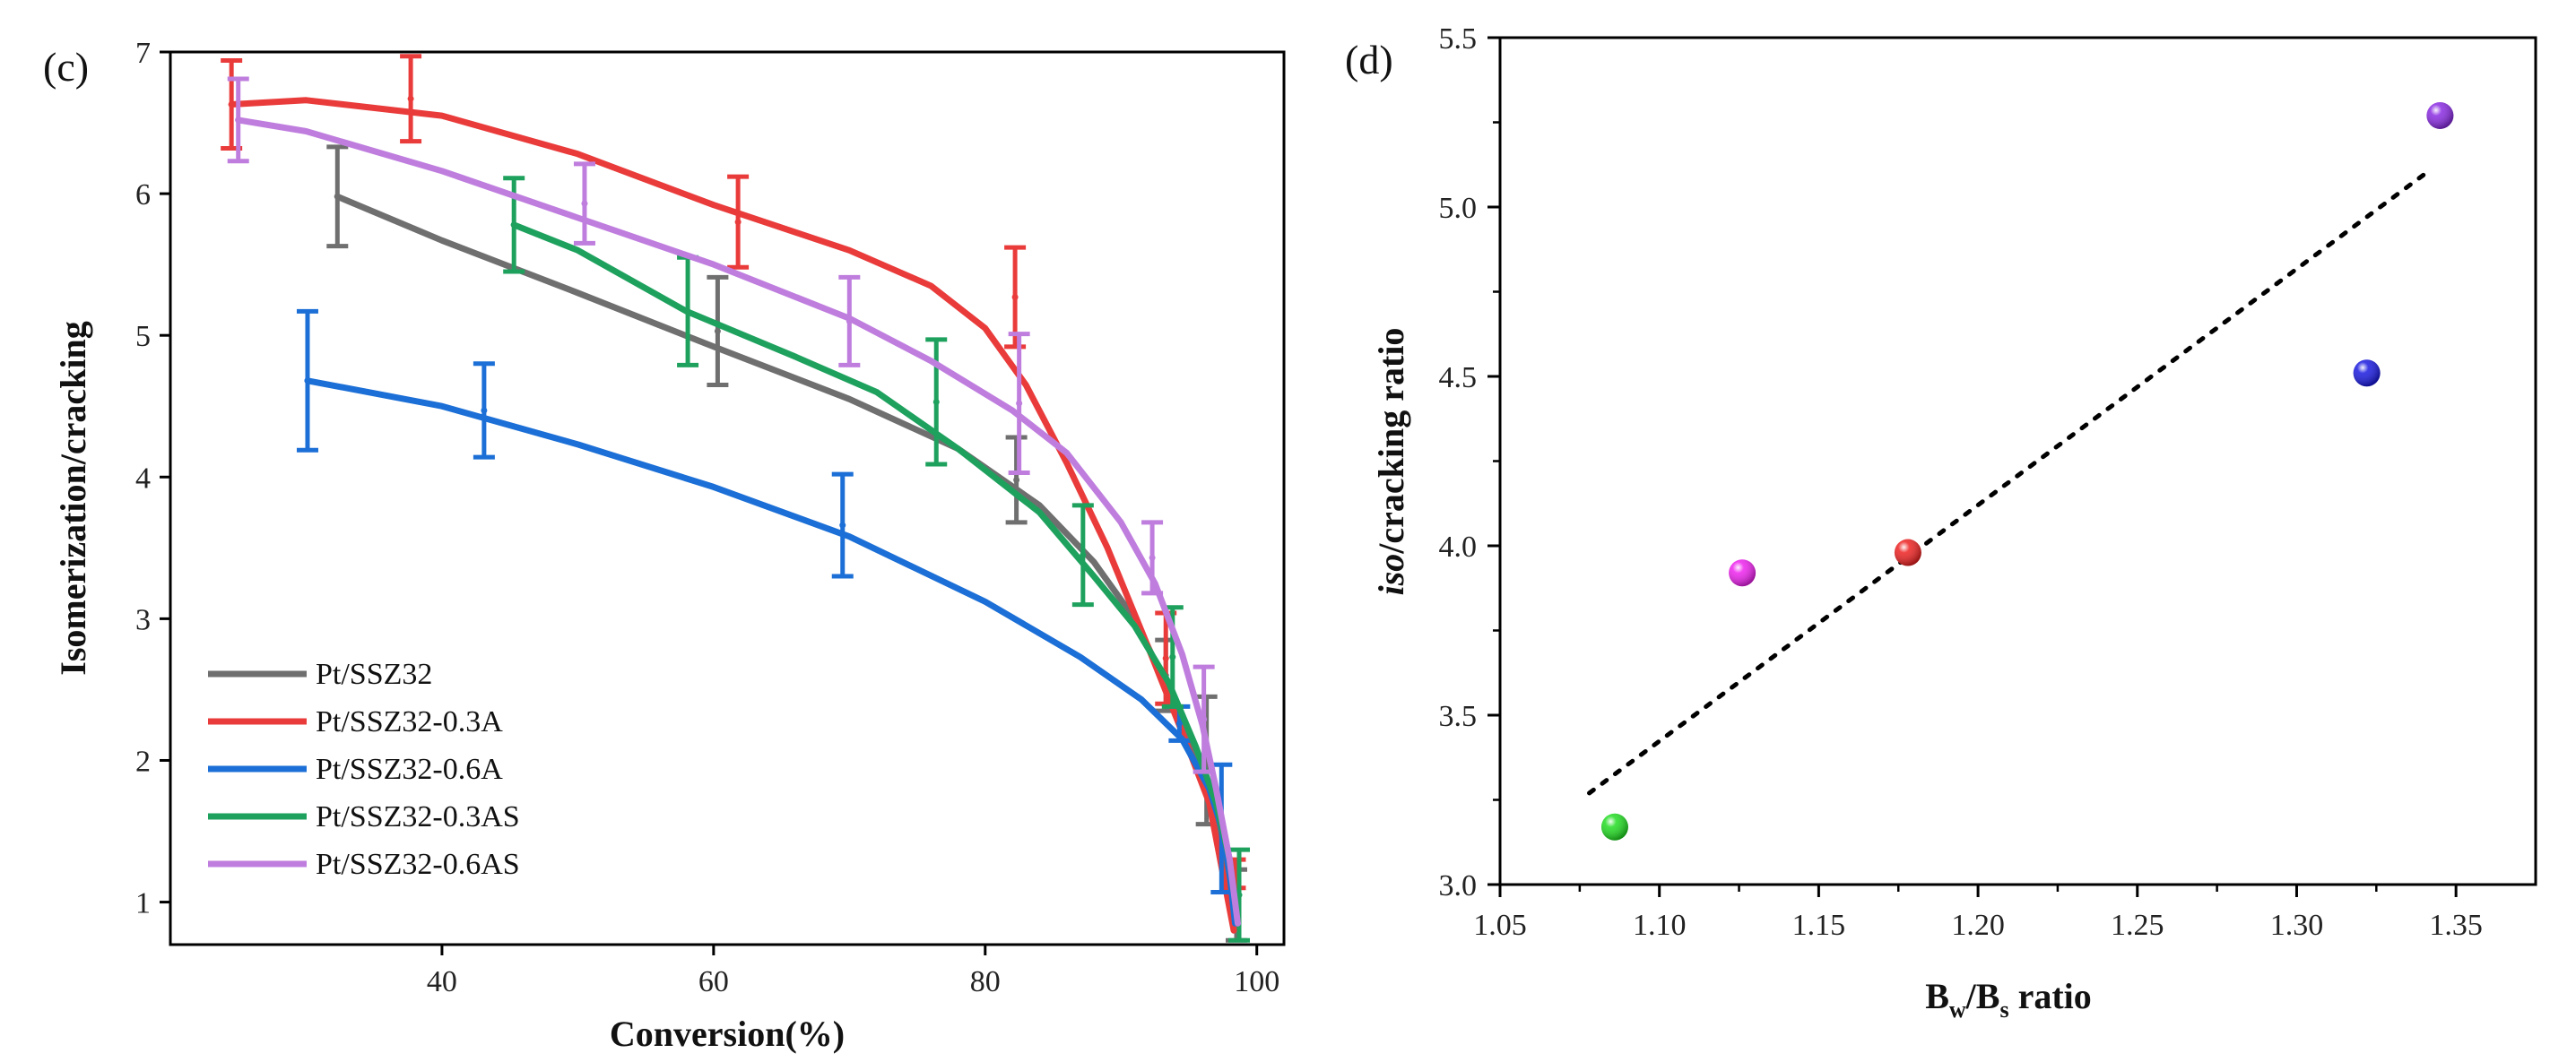 This screenshot has height=1062, width=2576. I want to click on panel-d-x-ticks: 1.05 1.10 1.15 1.20 1.25 1.30 1.35, so click(1978, 913).